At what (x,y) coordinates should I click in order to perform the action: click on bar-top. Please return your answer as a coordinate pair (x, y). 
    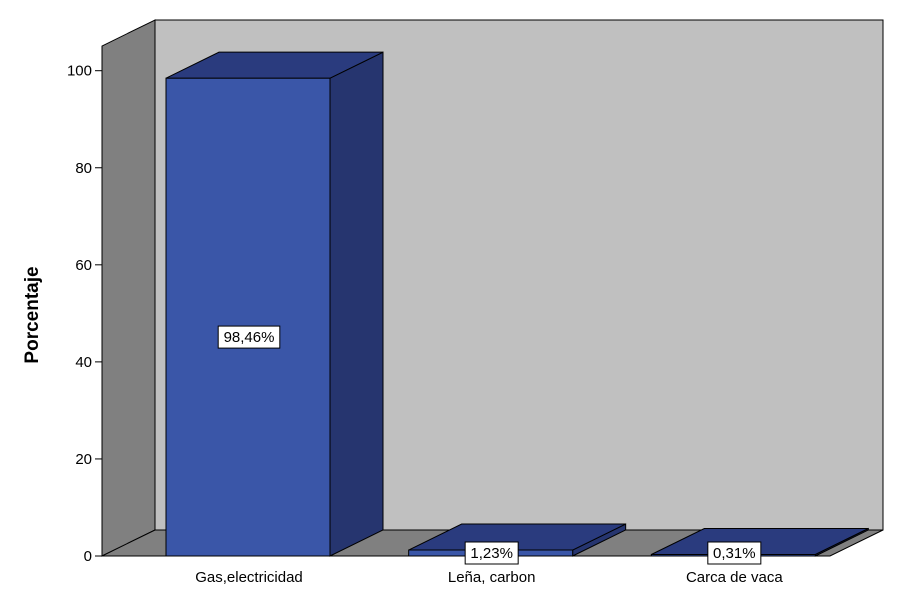
    Looking at the image, I should click on (274, 65).